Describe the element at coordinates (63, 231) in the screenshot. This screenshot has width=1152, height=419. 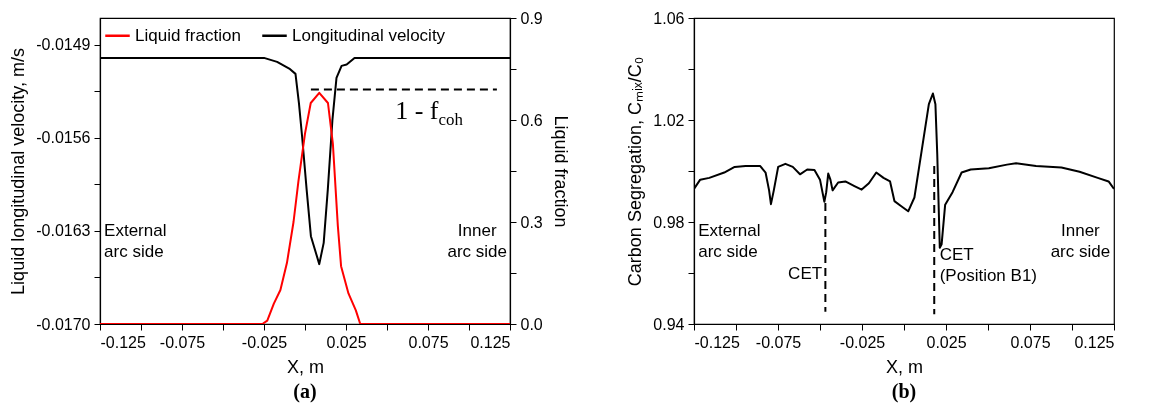
I see `y-tick-label: -0.0163` at that location.